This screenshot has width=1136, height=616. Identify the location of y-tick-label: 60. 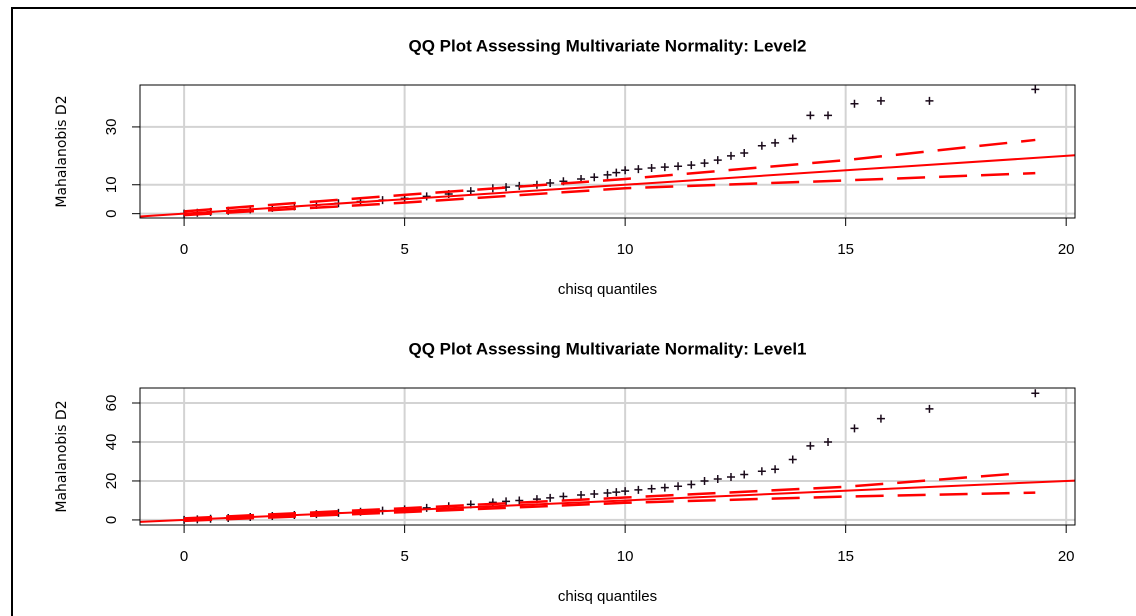
(111, 403).